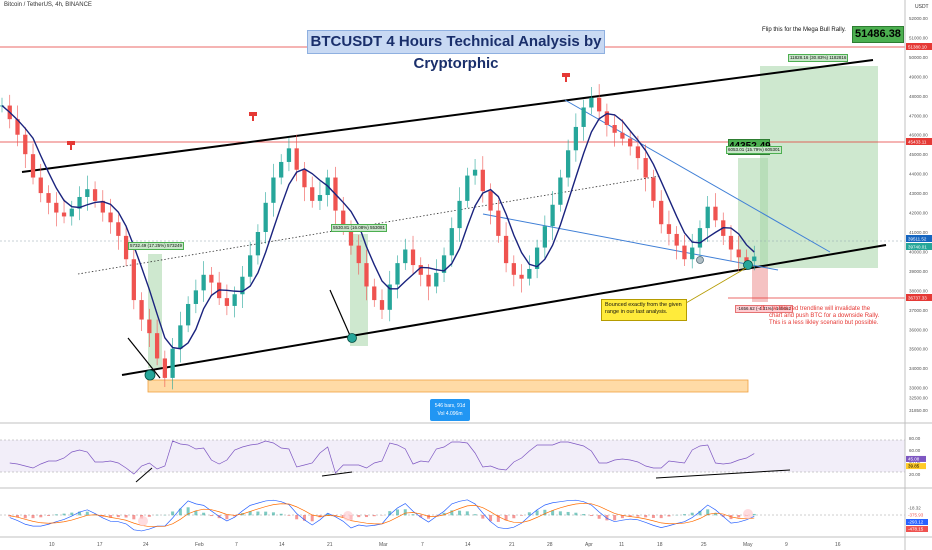 The width and height of the screenshot is (932, 550). Describe the element at coordinates (878, 34) in the screenshot. I see `target-high-label: 51486.38` at that location.